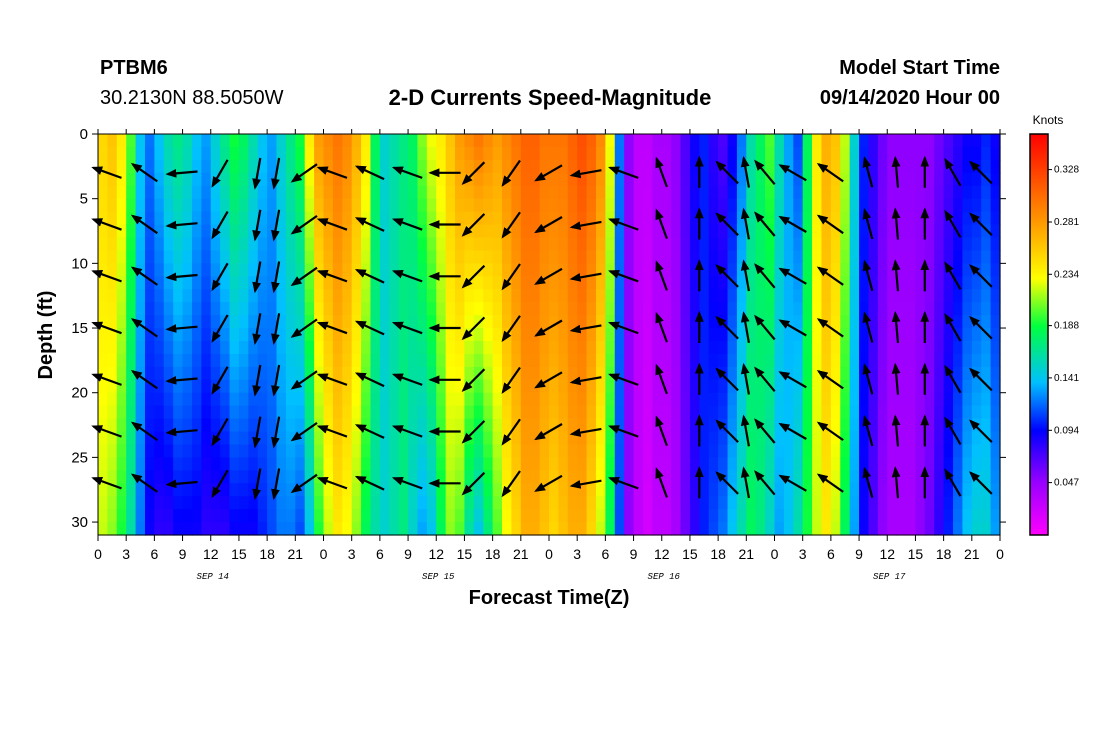  I want to click on date-label: SEP 16, so click(664, 577).